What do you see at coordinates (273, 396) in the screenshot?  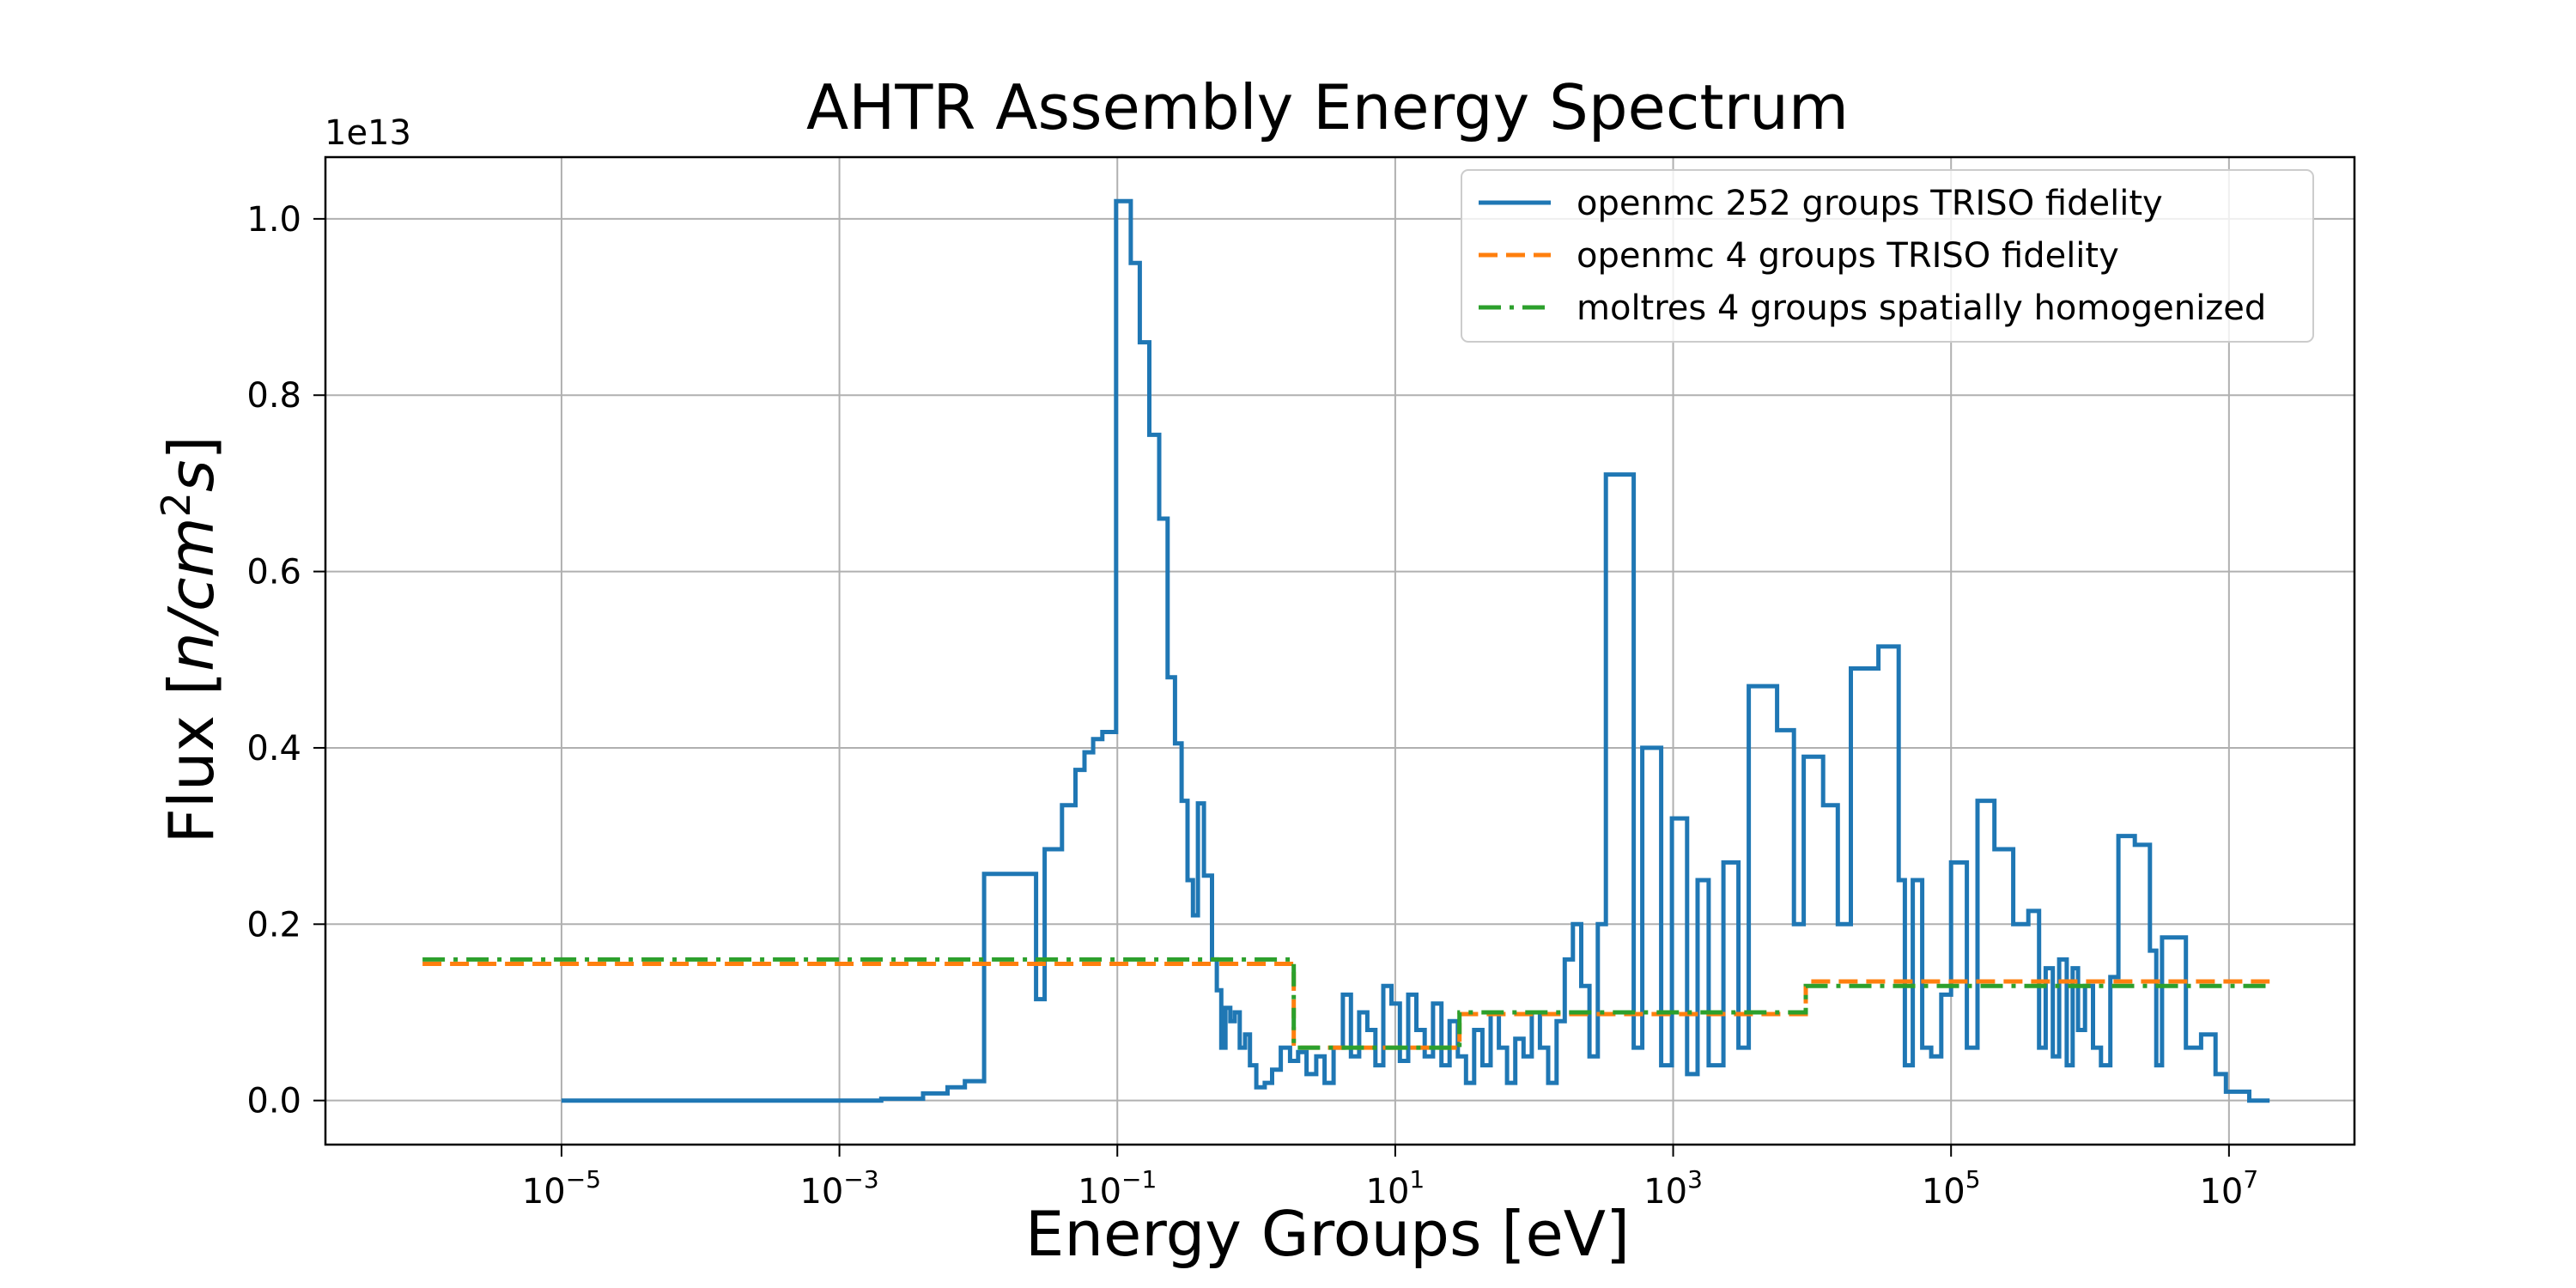 I see `y-tick-label: 0.8` at bounding box center [273, 396].